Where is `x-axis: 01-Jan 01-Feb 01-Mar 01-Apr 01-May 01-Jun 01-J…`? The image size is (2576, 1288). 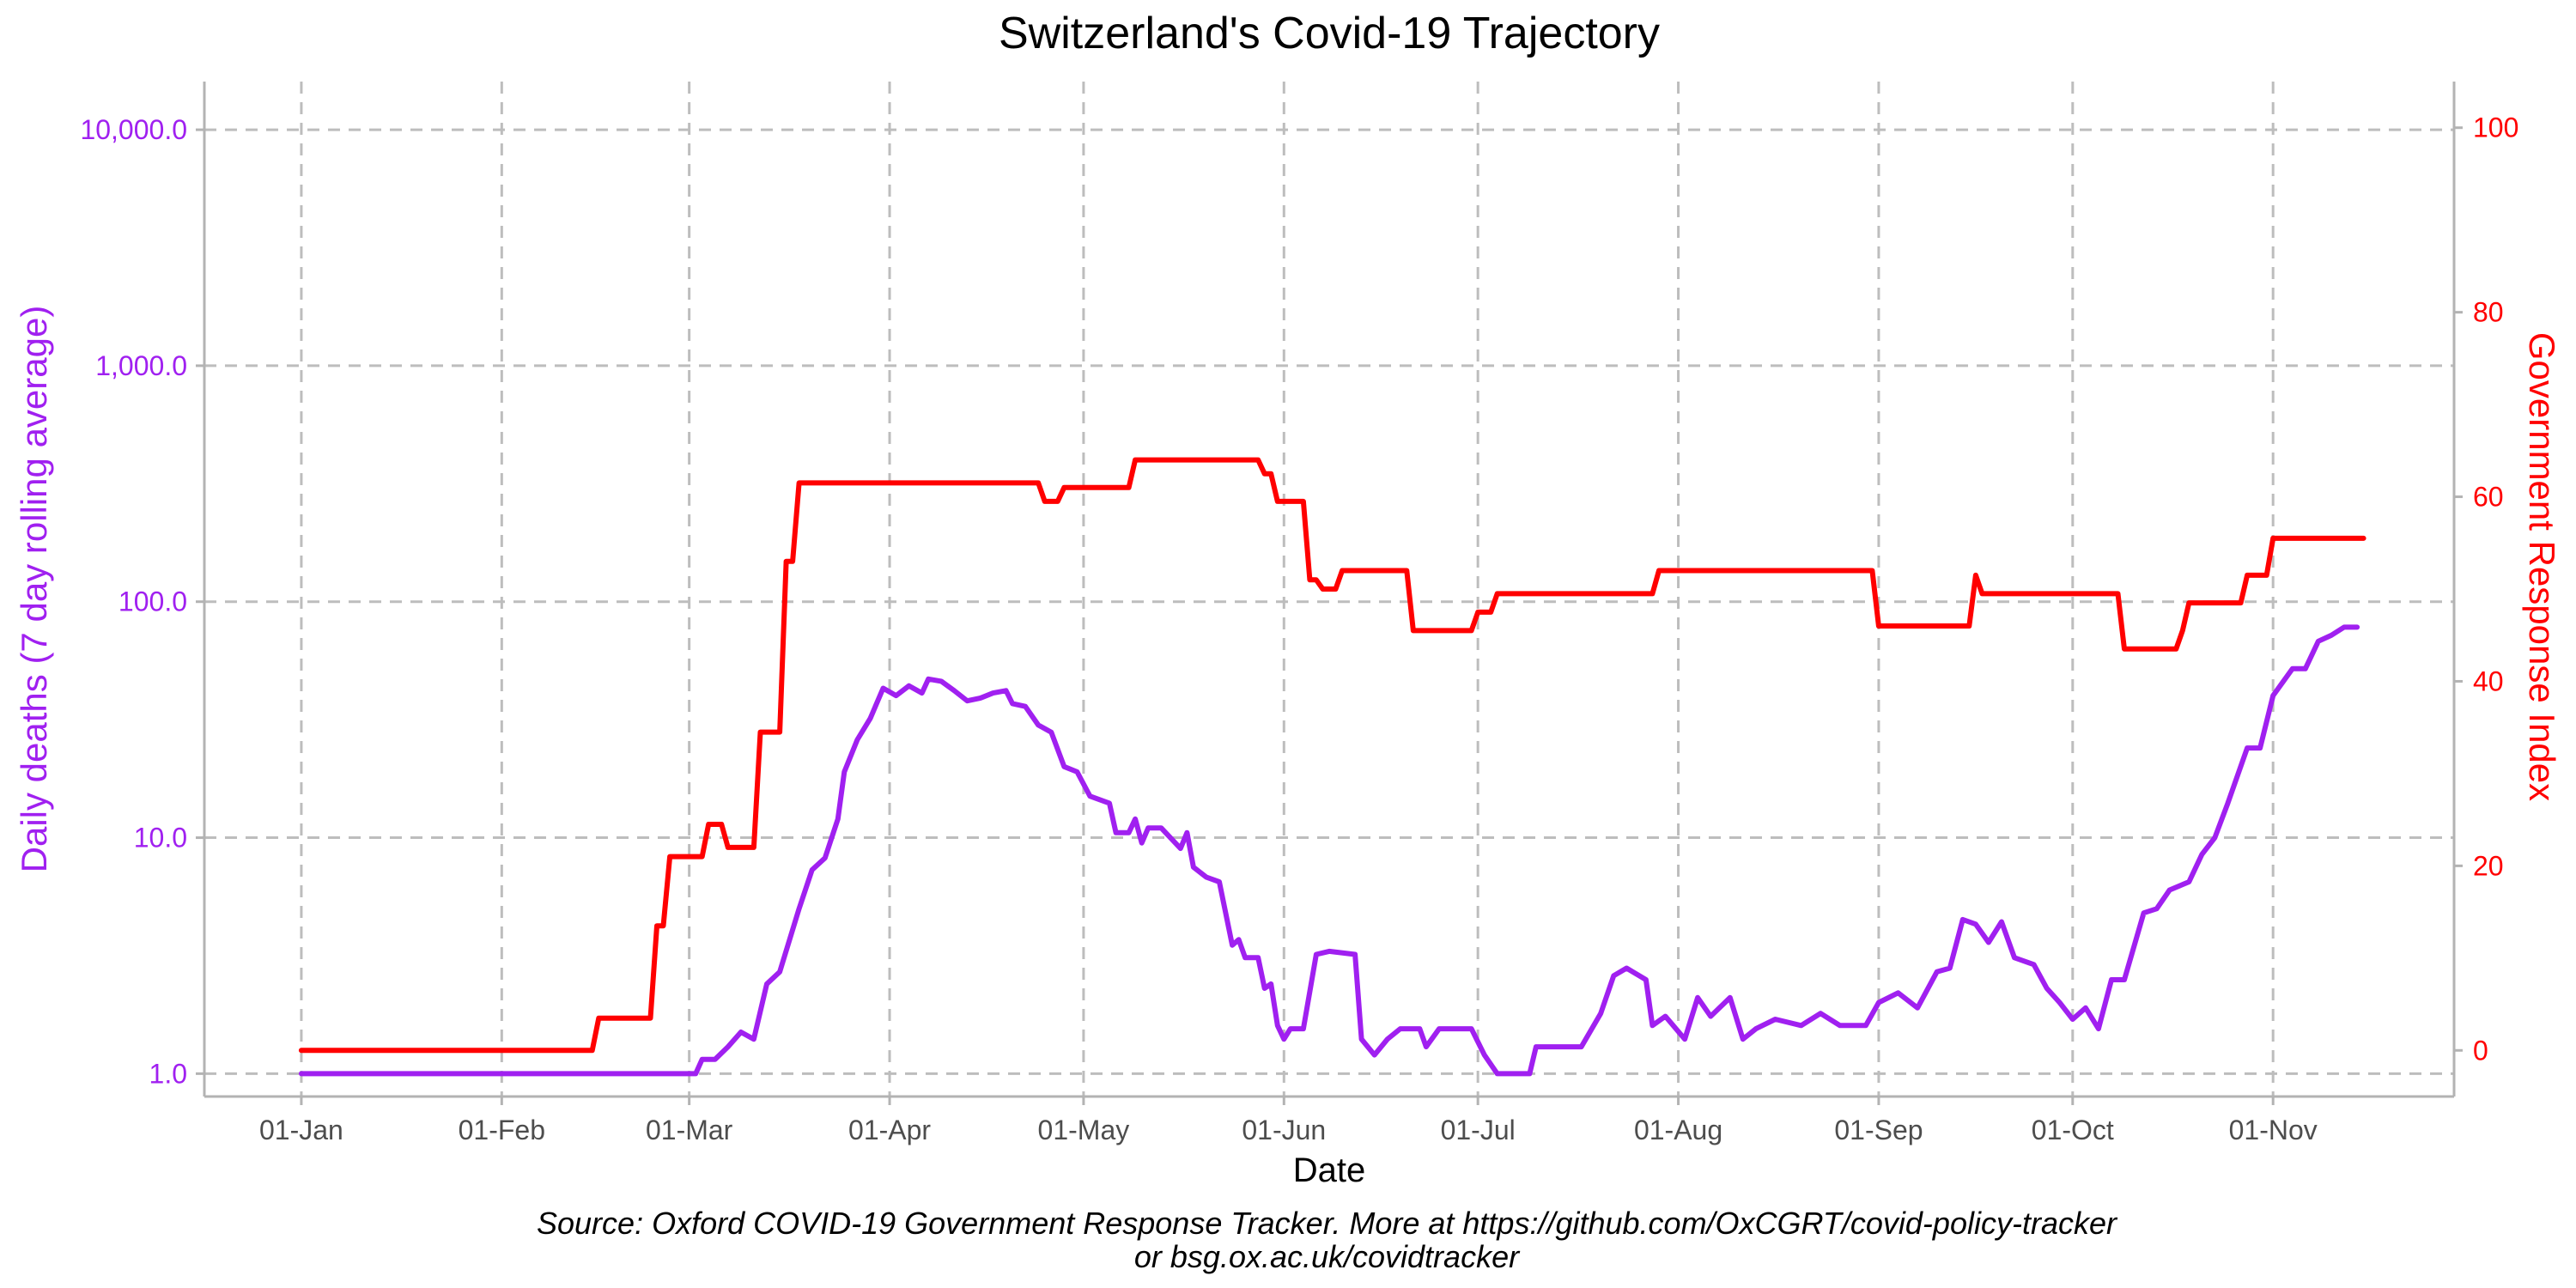 x-axis: 01-Jan 01-Feb 01-Mar 01-Apr 01-May 01-Jun 01-J… is located at coordinates (1288, 1121).